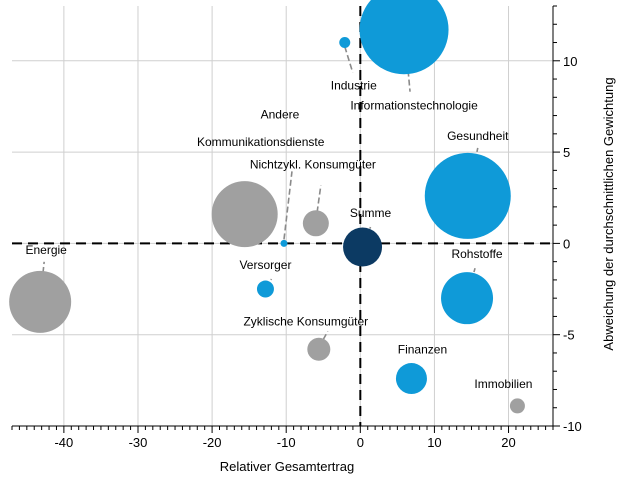  I want to click on point-label: Gesundheit, so click(478, 136).